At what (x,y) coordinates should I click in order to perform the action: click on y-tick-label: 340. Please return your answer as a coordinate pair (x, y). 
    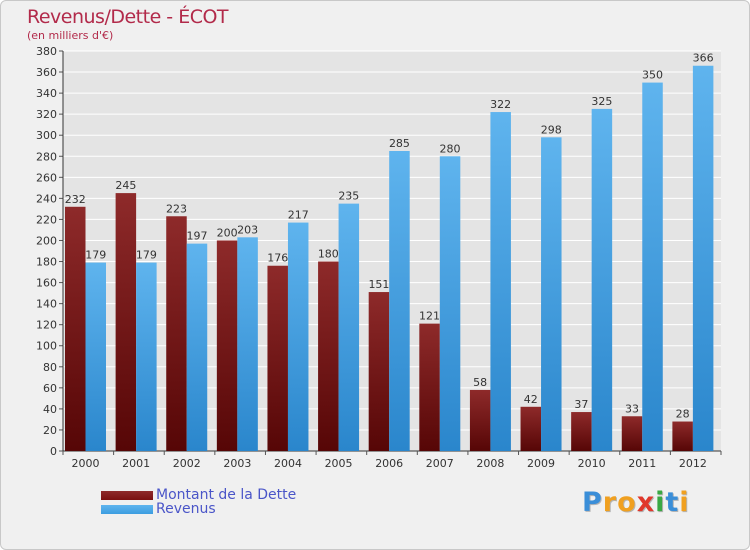
    Looking at the image, I should click on (46, 93).